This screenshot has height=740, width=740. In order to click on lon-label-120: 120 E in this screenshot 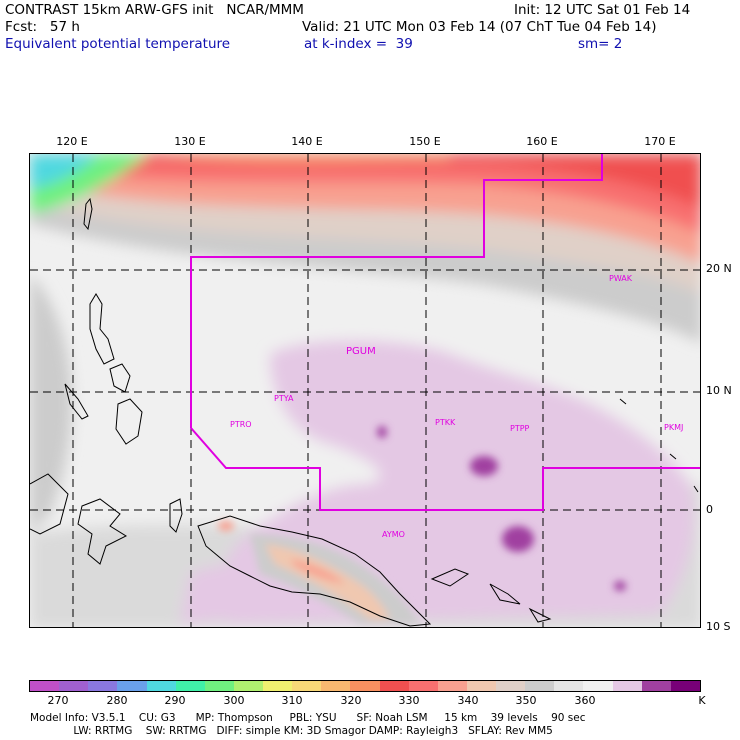, I will do `click(72, 141)`.